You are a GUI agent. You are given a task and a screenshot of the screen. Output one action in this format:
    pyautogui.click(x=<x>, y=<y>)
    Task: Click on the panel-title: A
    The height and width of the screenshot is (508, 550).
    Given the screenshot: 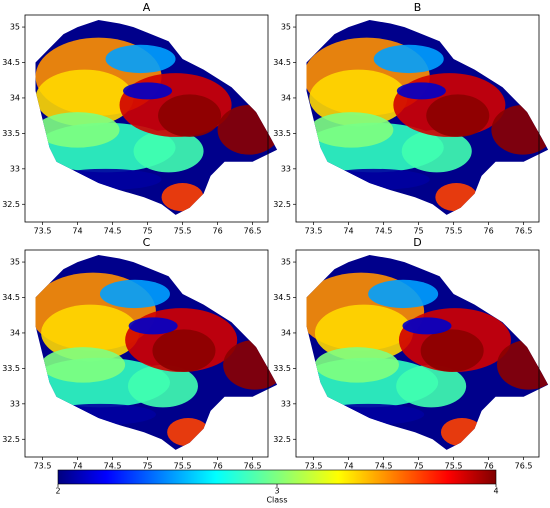 What is the action you would take?
    pyautogui.click(x=147, y=7)
    